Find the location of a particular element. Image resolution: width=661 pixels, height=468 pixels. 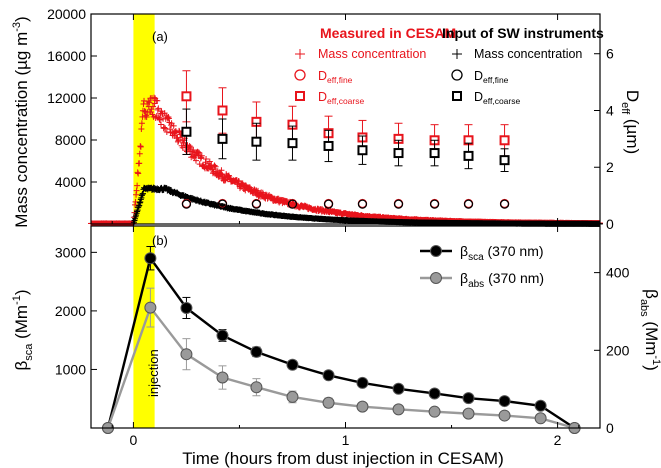

injection-band-a is located at coordinates (144, 119).